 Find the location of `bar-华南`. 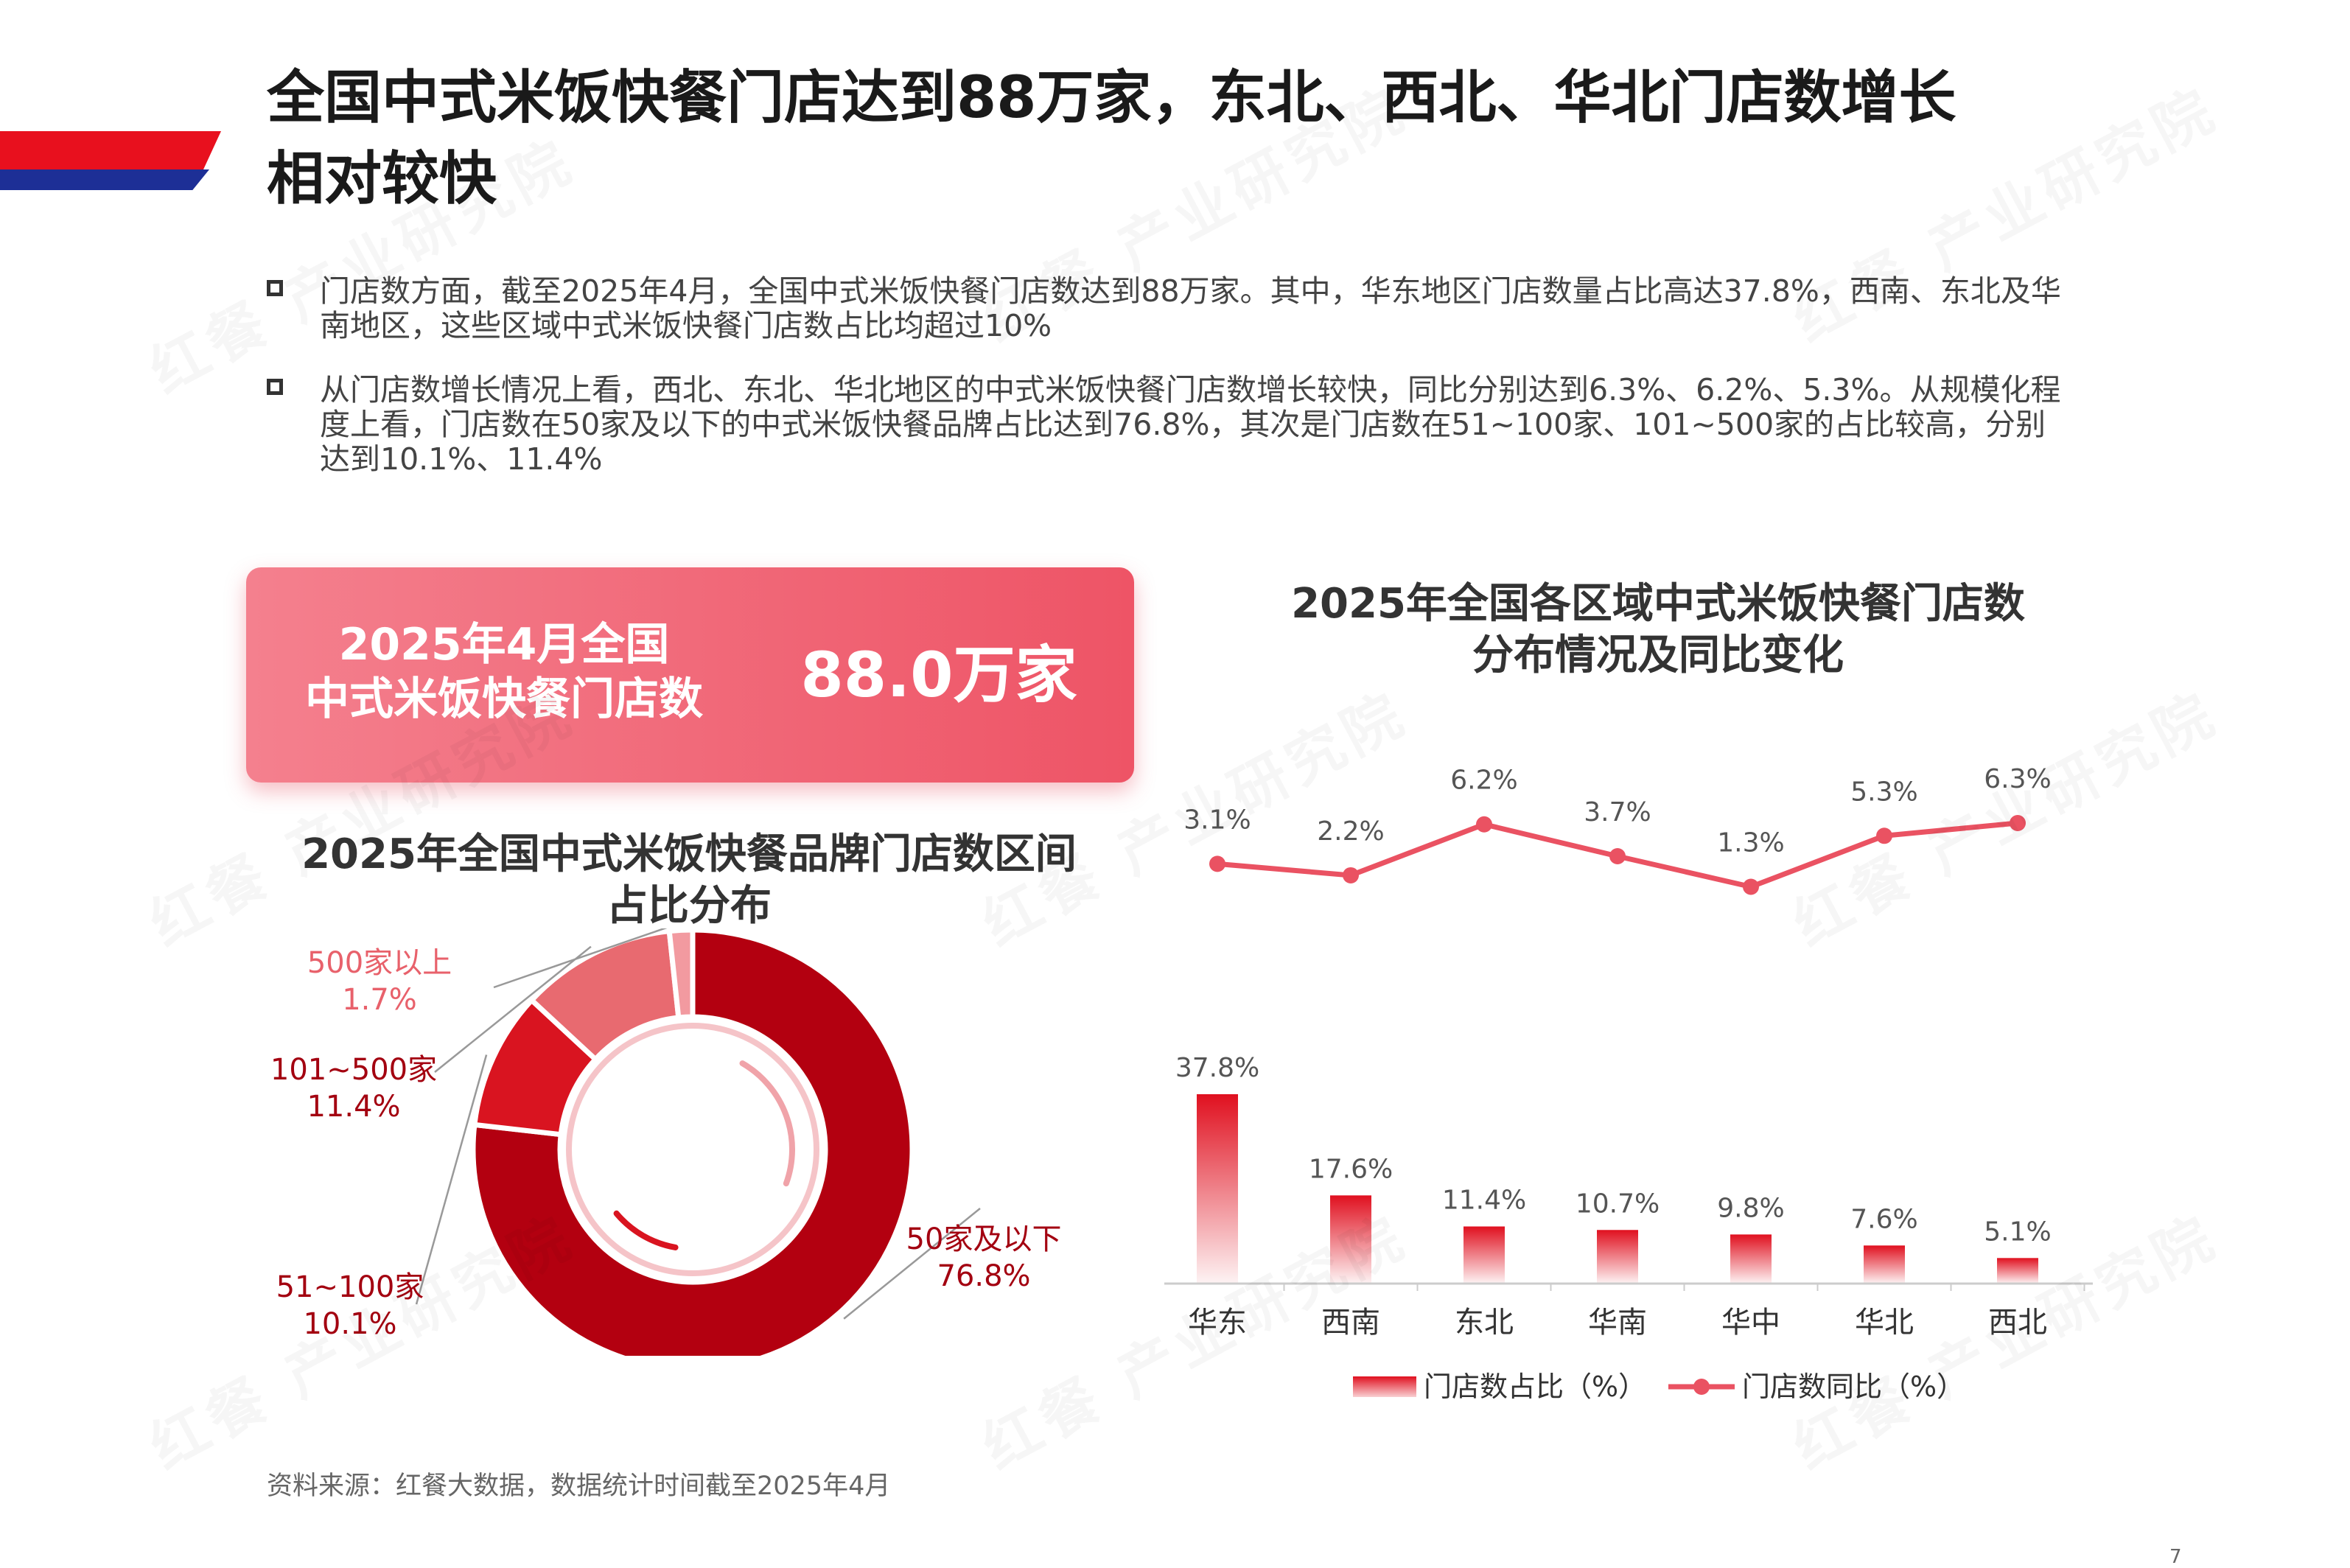

bar-华南 is located at coordinates (1618, 1257).